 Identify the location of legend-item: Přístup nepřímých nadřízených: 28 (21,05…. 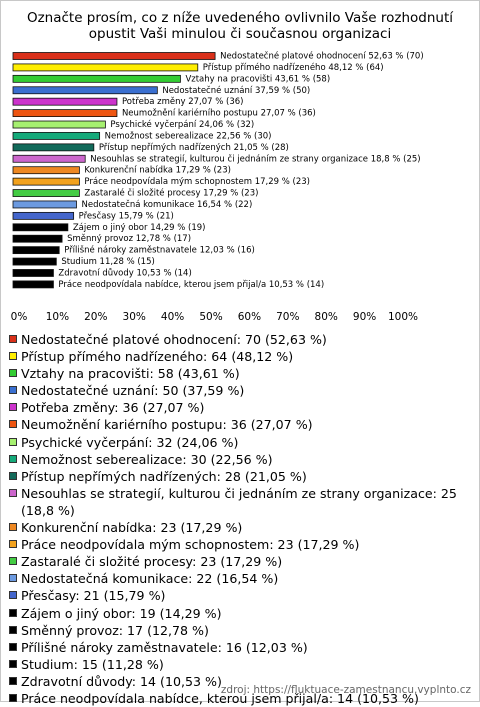
(241, 476).